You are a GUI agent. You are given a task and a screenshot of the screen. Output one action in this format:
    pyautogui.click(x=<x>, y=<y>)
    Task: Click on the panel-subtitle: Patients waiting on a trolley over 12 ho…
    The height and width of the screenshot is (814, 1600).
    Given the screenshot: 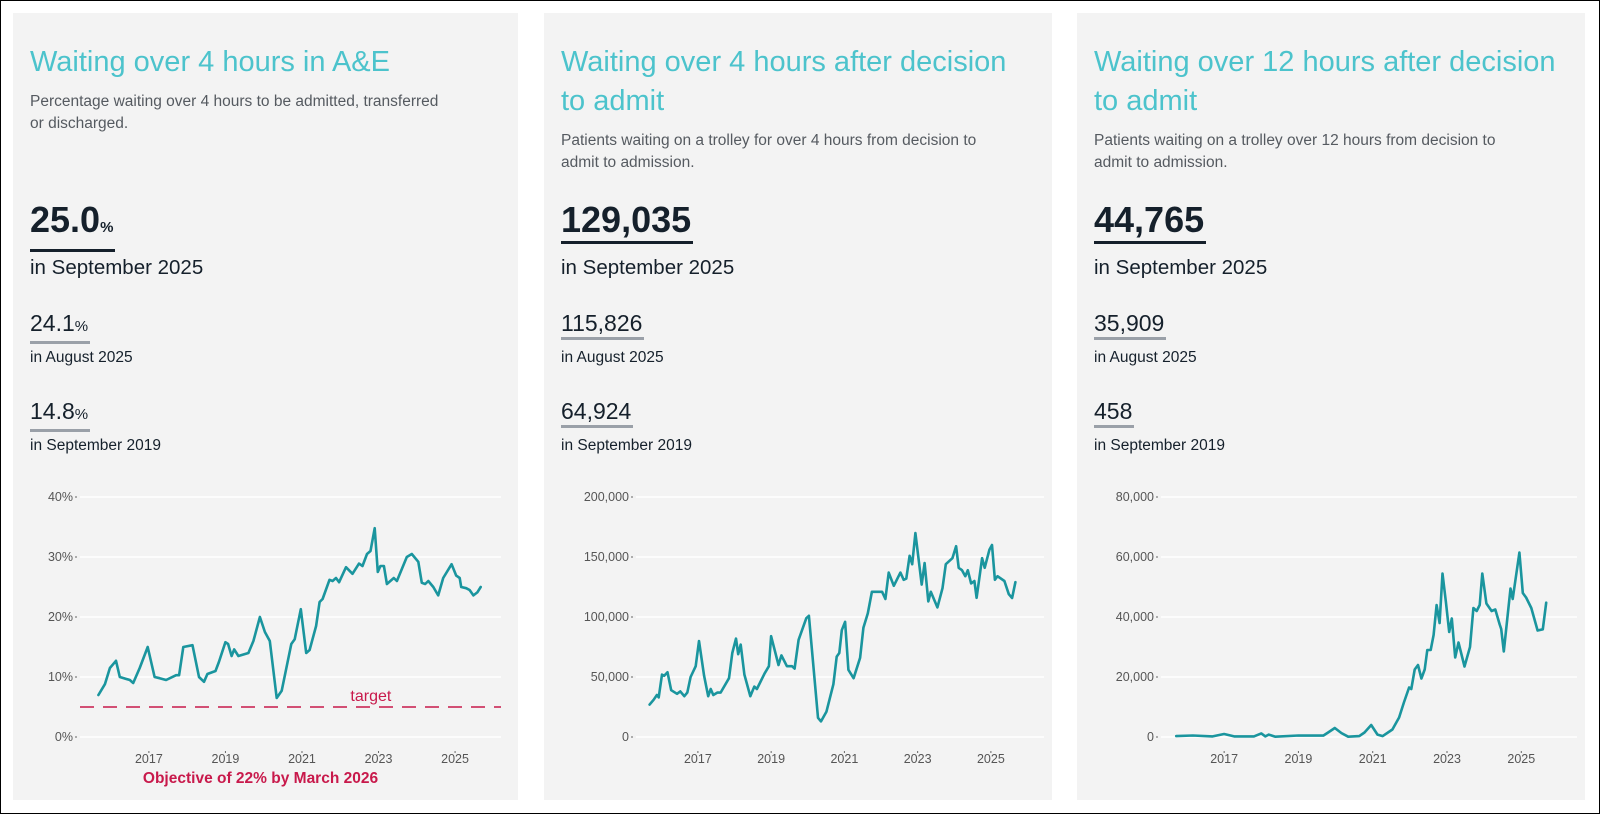 What is the action you would take?
    pyautogui.click(x=1295, y=151)
    